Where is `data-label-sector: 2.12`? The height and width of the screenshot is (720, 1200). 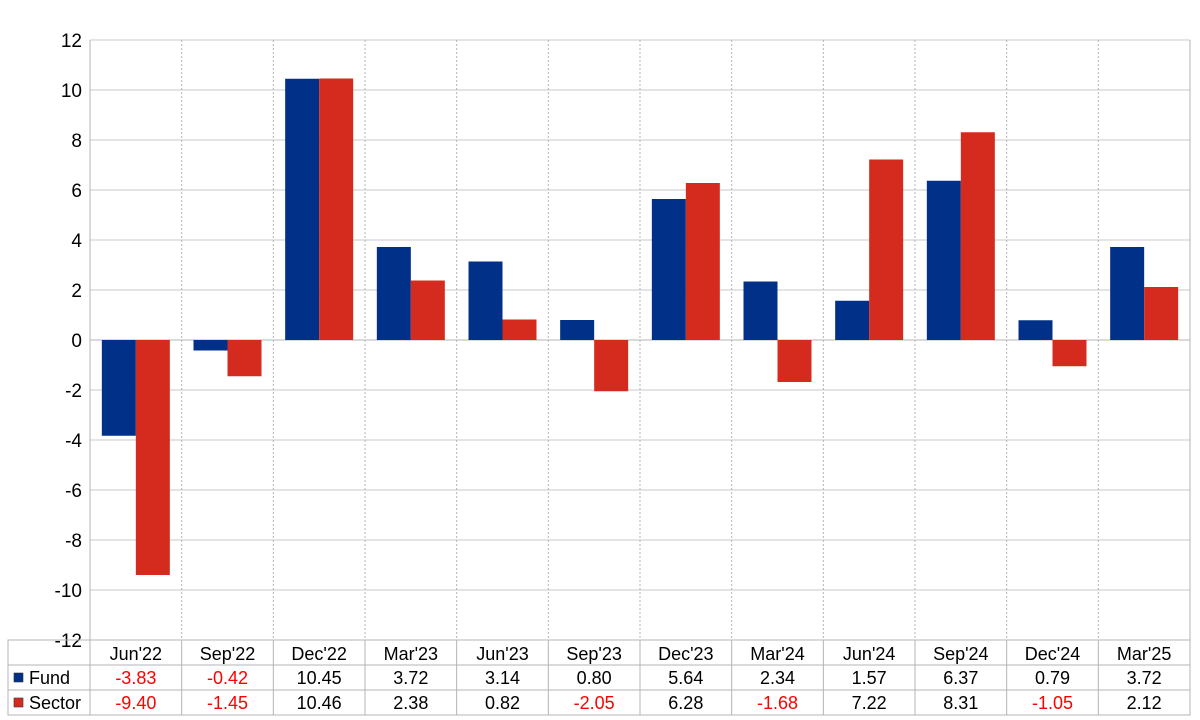 data-label-sector: 2.12 is located at coordinates (1144, 703).